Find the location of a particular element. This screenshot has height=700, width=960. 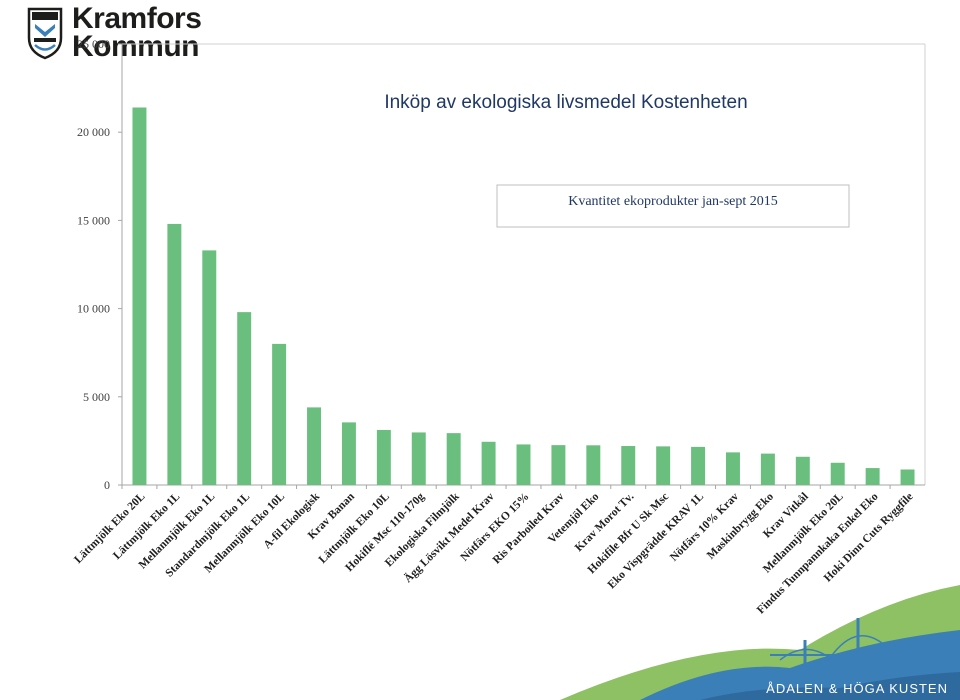

y-tick-label: 15 000 is located at coordinates (93, 220).